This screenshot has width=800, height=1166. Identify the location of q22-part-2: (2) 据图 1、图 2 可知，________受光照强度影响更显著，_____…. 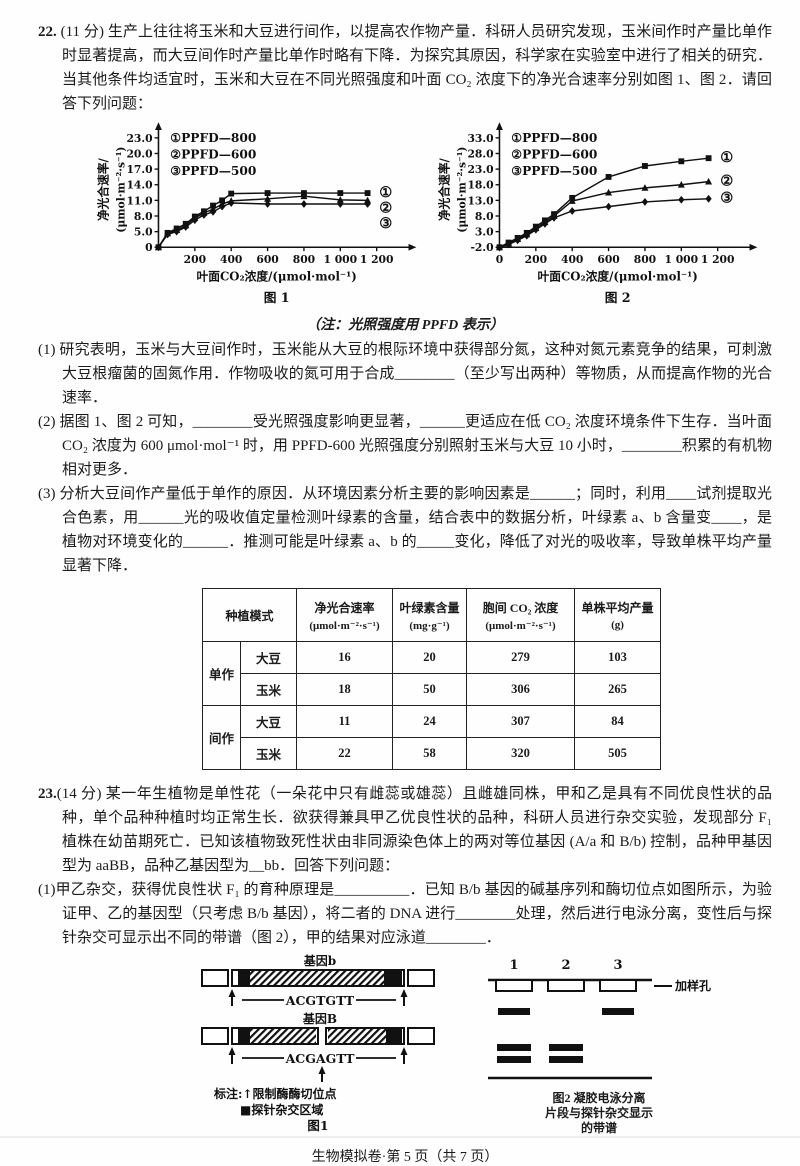
(405, 446).